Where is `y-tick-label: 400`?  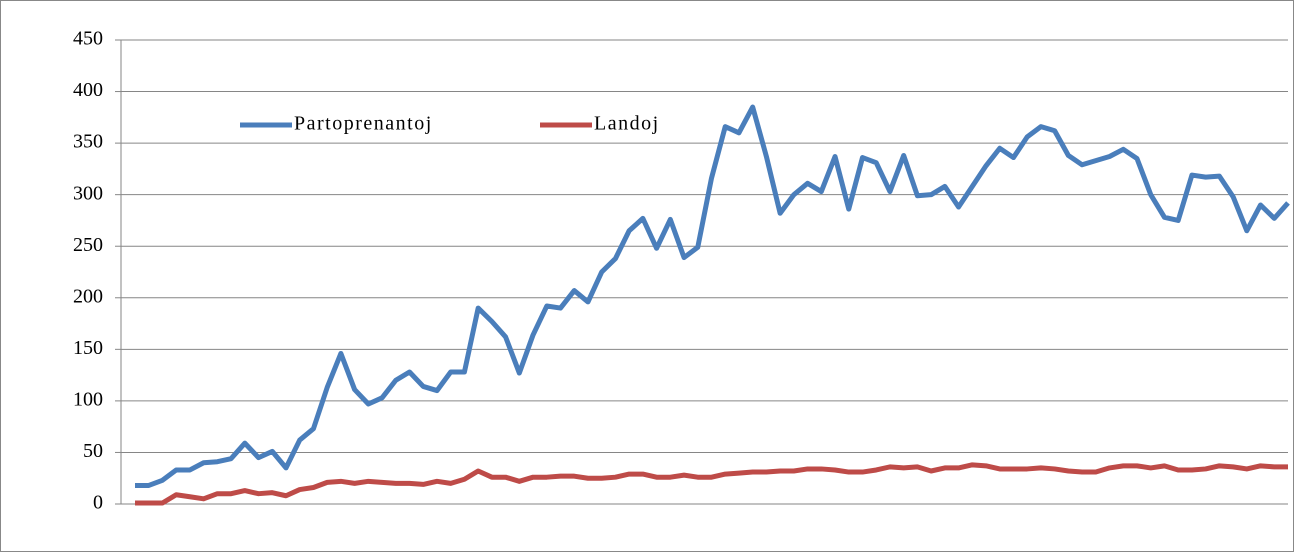 y-tick-label: 400 is located at coordinates (88, 90).